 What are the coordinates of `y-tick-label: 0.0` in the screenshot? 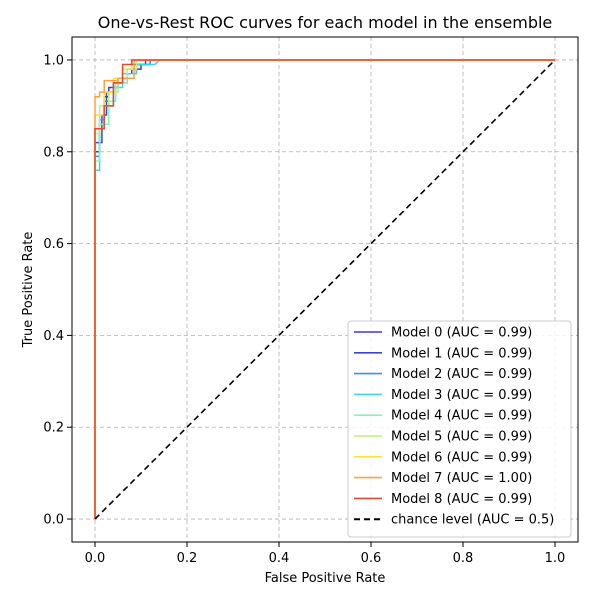 It's located at (53, 520).